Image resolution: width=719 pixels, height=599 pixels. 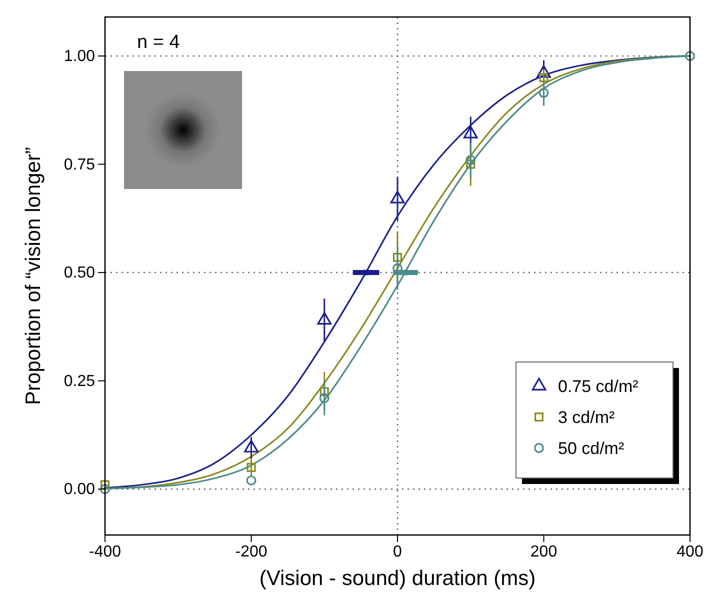 What do you see at coordinates (690, 551) in the screenshot?
I see `x-tick-label: 400` at bounding box center [690, 551].